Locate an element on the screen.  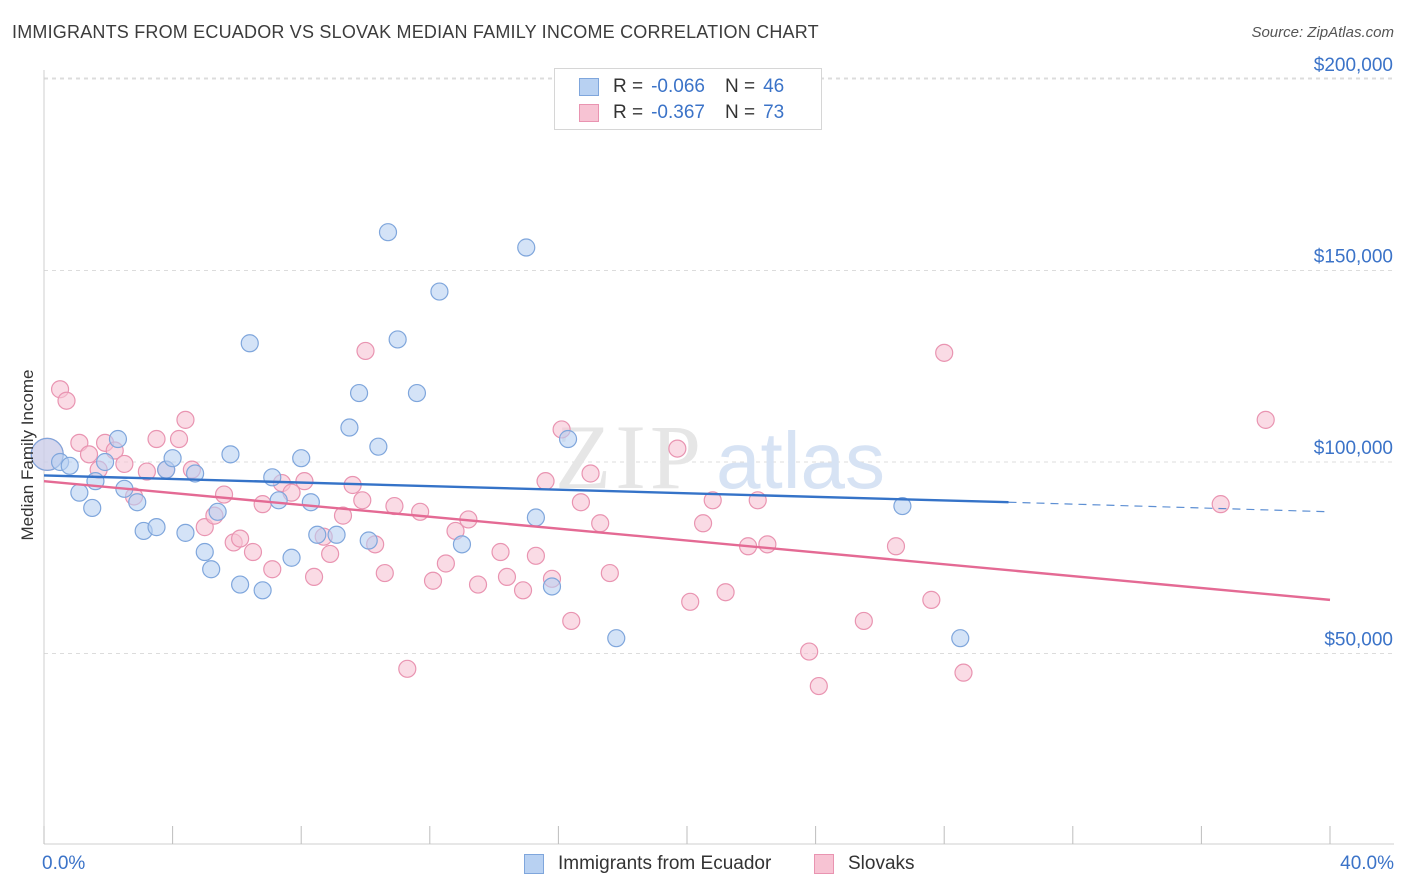
series-legend-slovak: Slovaks is located at coordinates (864, 864).